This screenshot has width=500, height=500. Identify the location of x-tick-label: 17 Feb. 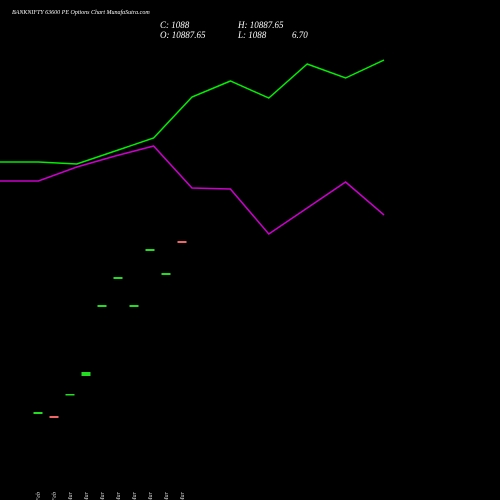
(39, 496).